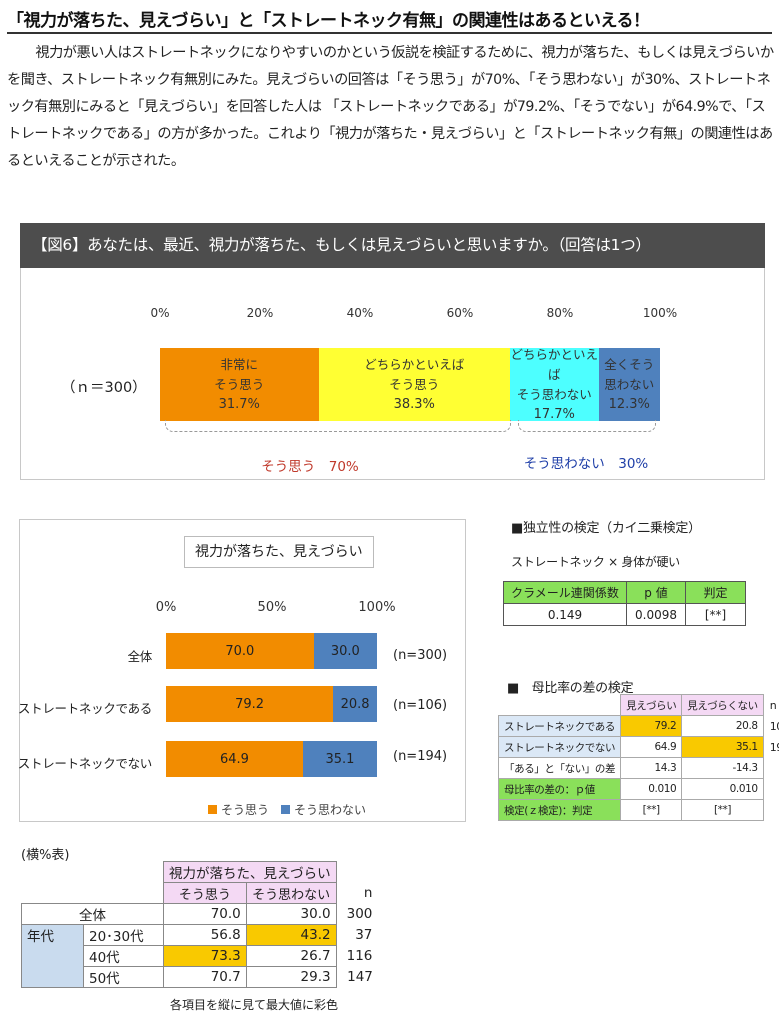 The height and width of the screenshot is (1024, 779). What do you see at coordinates (355, 704) in the screenshot?
I see `chart2-bar-disagree: 20.8` at bounding box center [355, 704].